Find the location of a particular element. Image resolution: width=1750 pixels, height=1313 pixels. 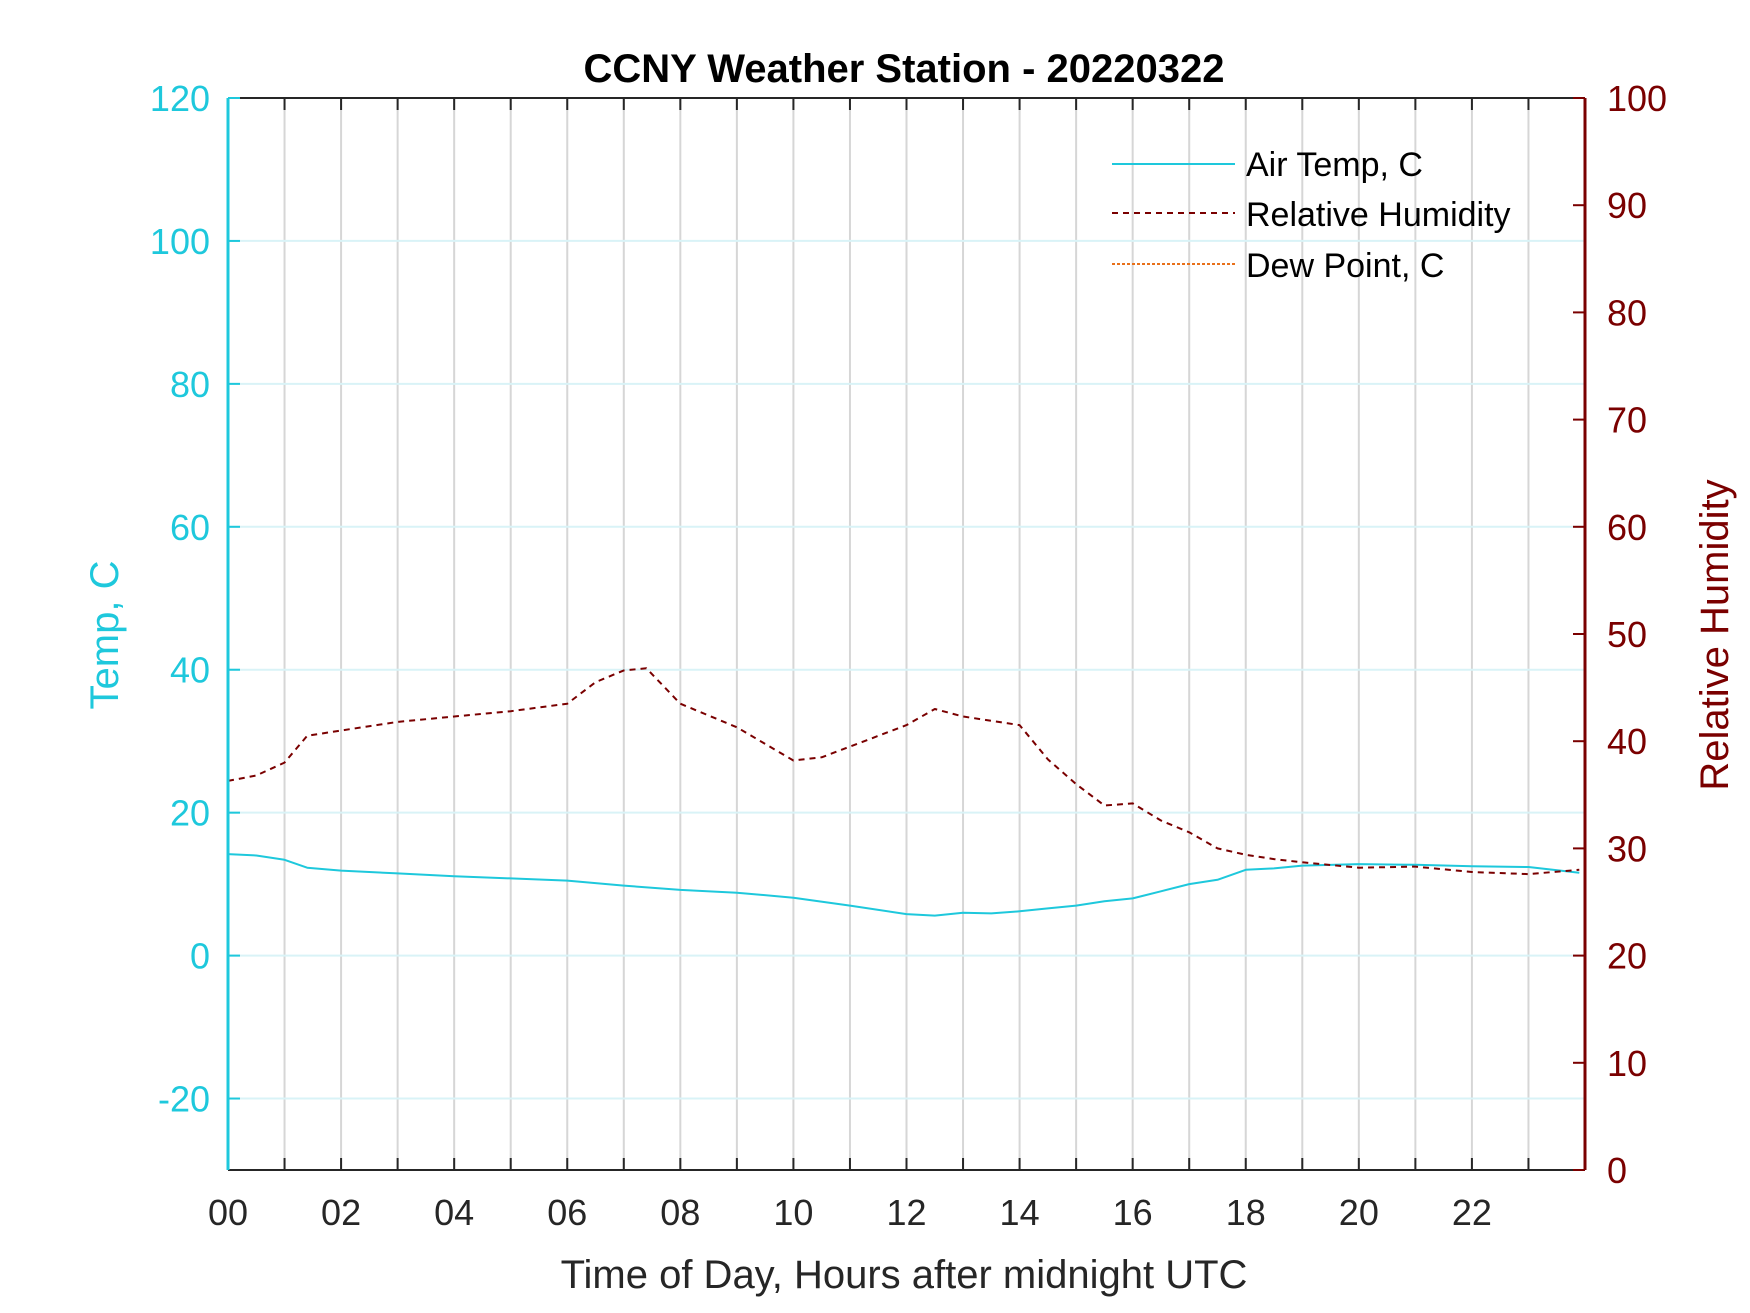

x-tick-label: 12 is located at coordinates (906, 1212).